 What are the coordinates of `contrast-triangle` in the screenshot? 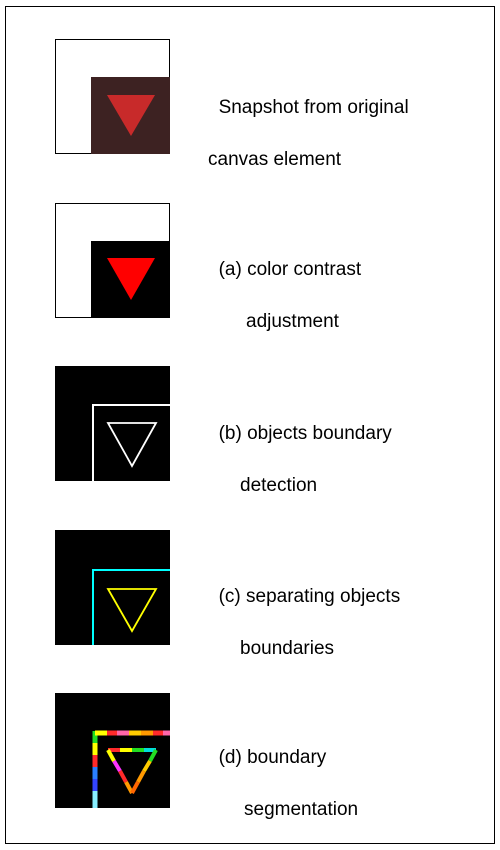 It's located at (131, 279).